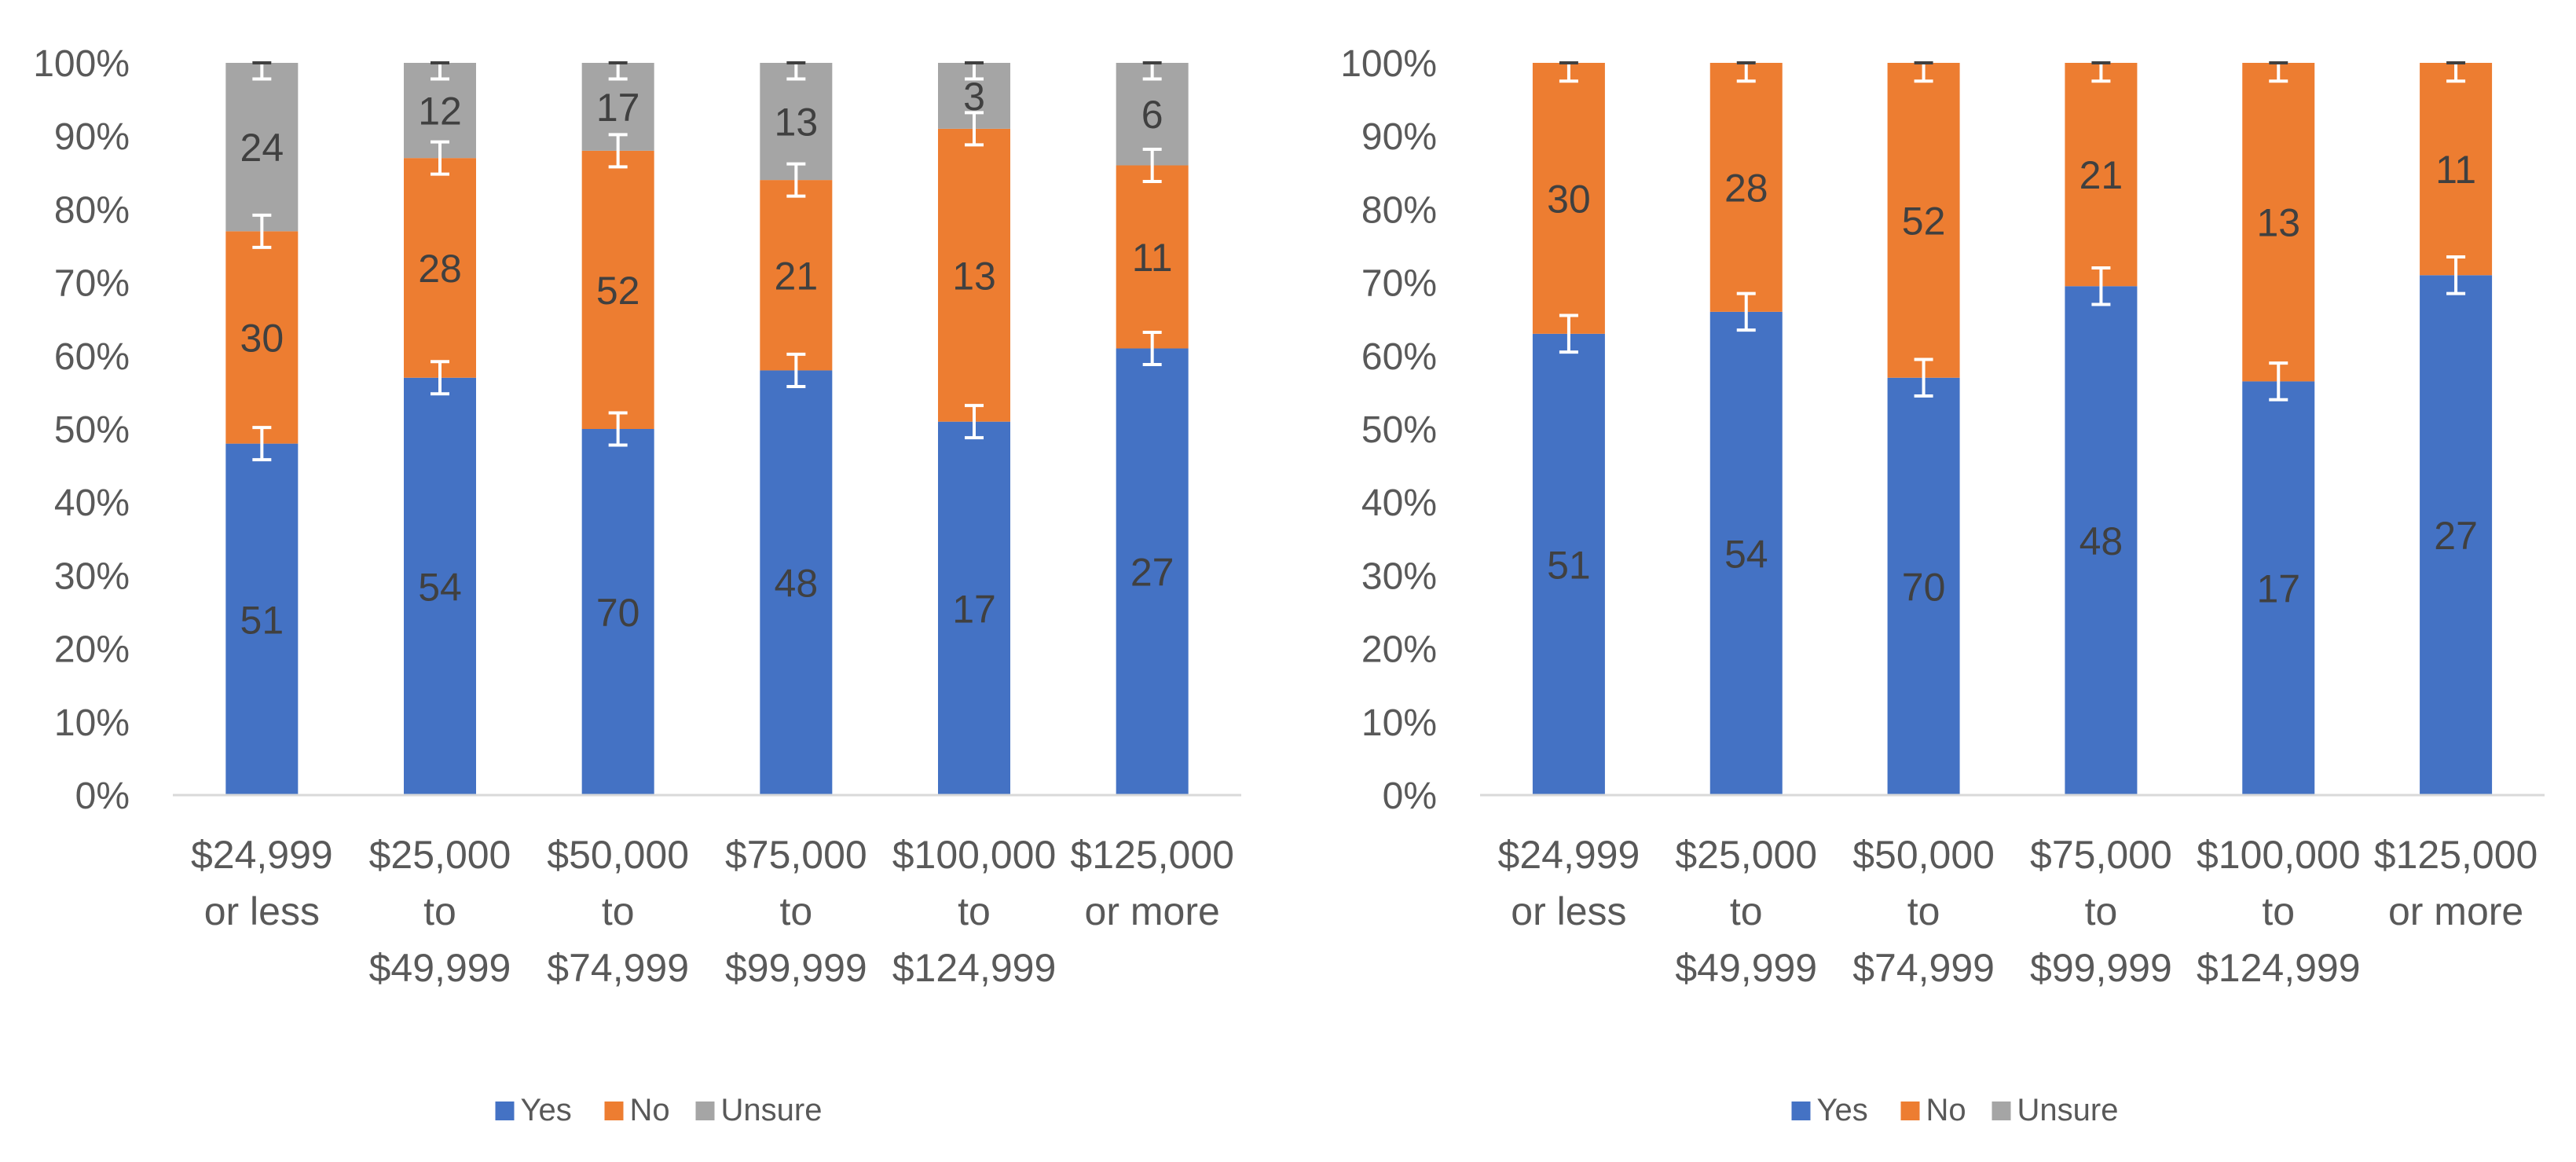 The height and width of the screenshot is (1162, 2576). Describe the element at coordinates (440, 112) in the screenshot. I see `data-label: 12` at that location.